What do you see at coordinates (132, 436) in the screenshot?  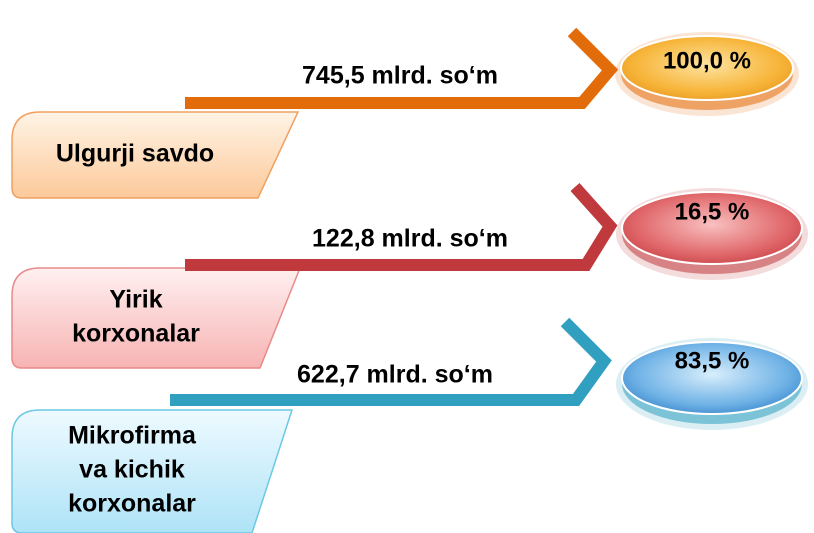 I see `label-line: Mikrofirma` at bounding box center [132, 436].